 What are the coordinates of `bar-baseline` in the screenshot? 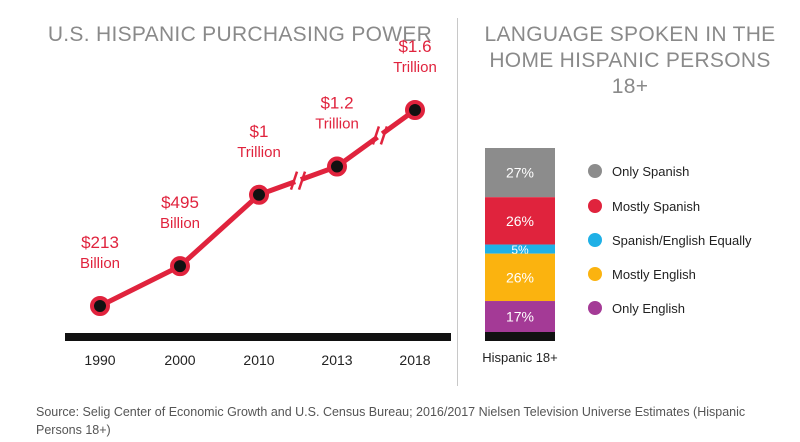 It's located at (520, 336).